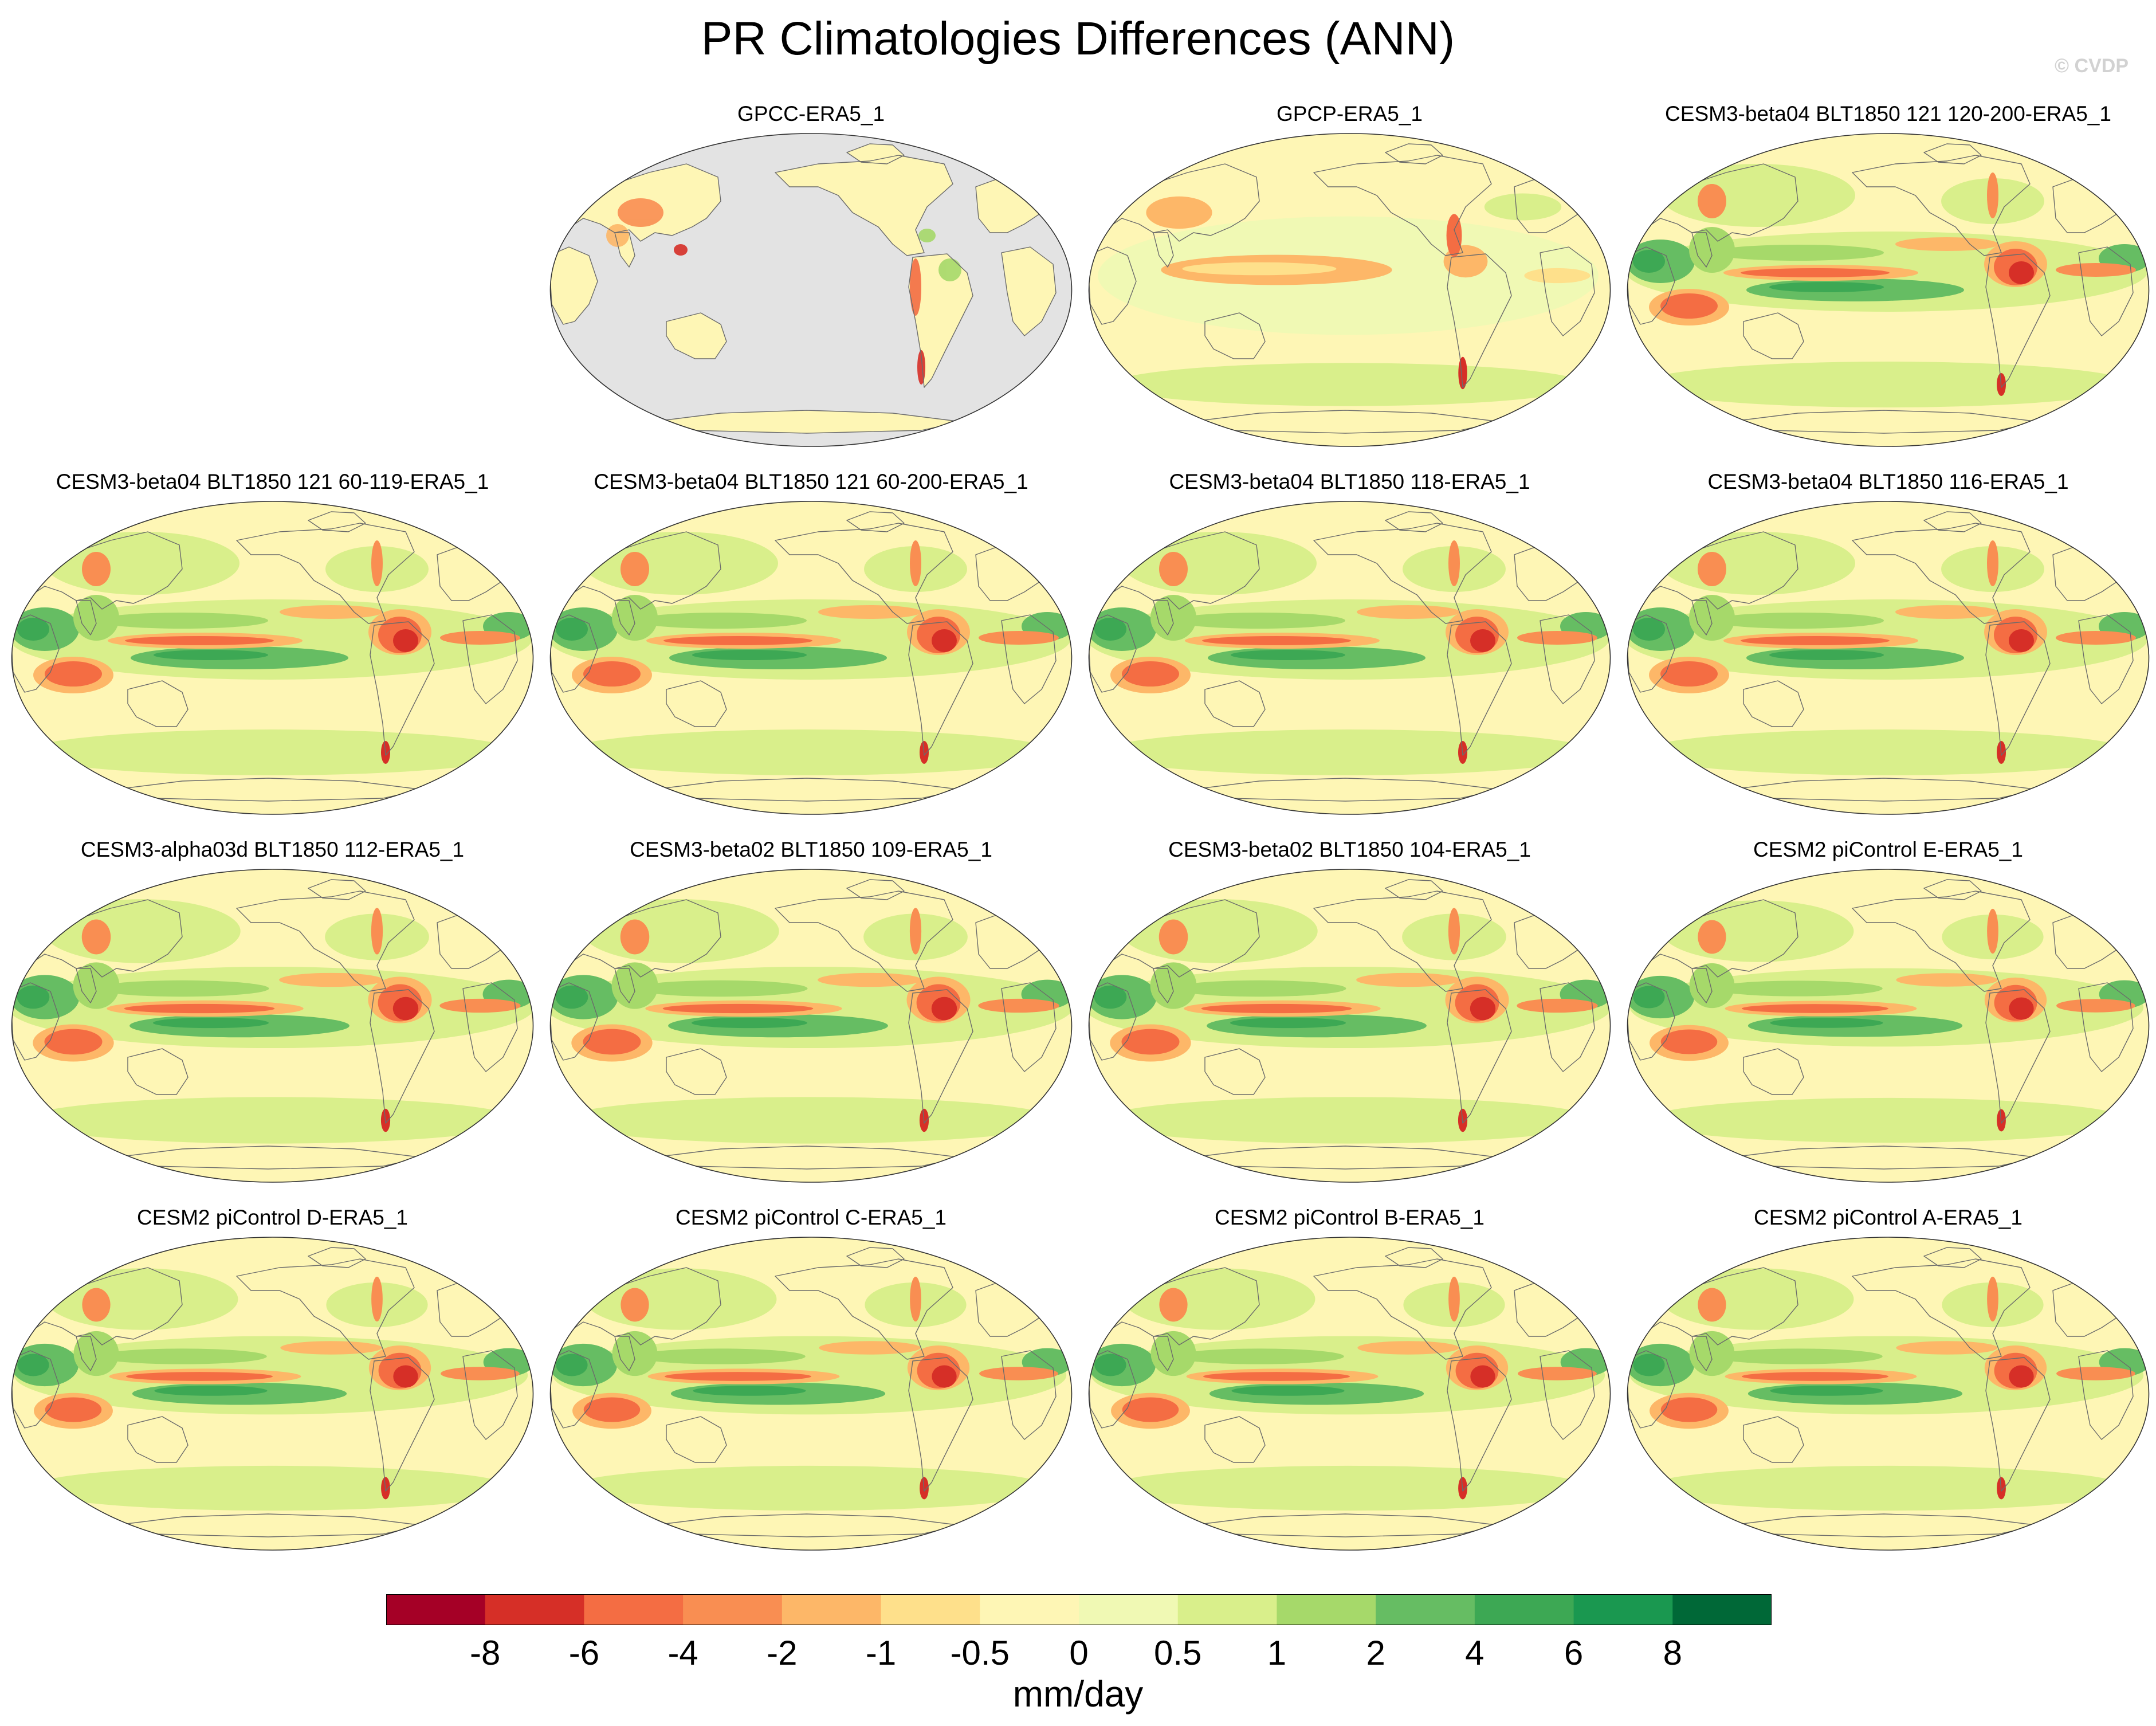  Describe the element at coordinates (2091, 66) in the screenshot. I see `cvdp-watermark: © CVDP` at that location.